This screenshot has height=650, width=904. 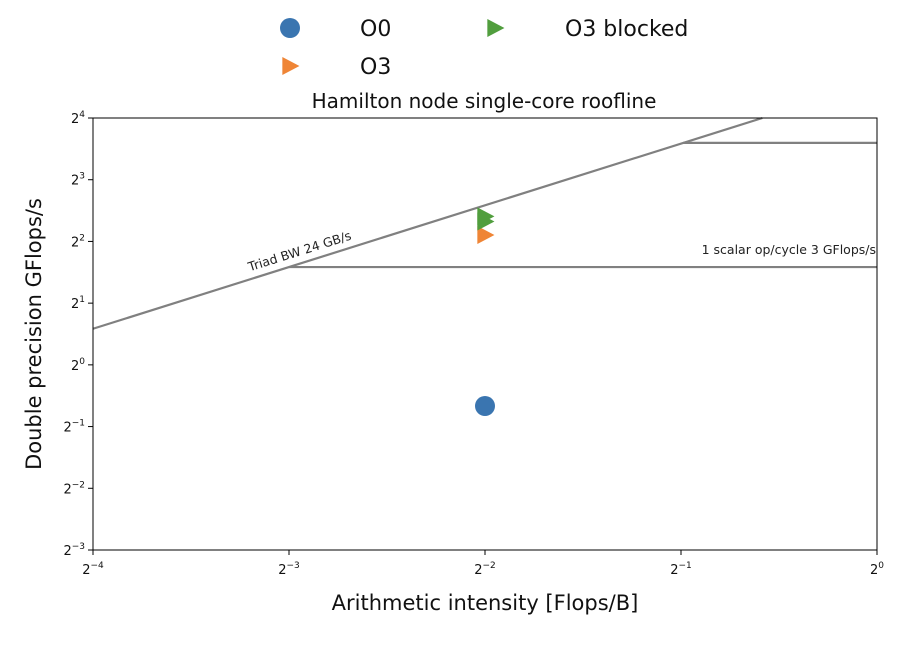 What do you see at coordinates (82, 300) in the screenshot?
I see `y-tick-exponent: 1` at bounding box center [82, 300].